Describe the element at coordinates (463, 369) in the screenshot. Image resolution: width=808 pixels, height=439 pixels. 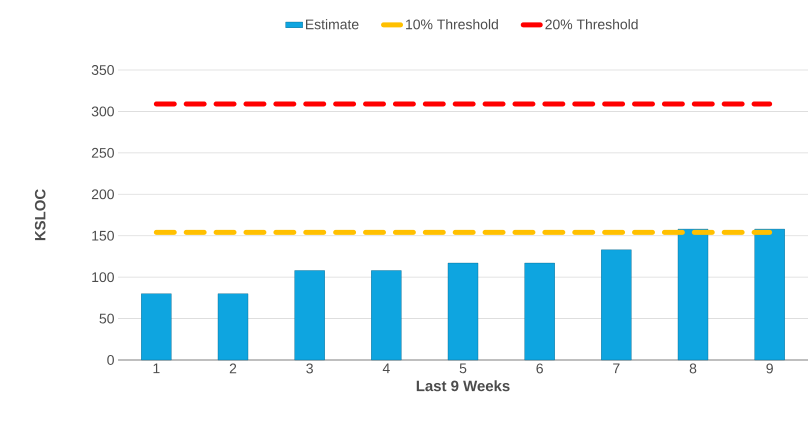
I see `x-tick-label: 5` at that location.